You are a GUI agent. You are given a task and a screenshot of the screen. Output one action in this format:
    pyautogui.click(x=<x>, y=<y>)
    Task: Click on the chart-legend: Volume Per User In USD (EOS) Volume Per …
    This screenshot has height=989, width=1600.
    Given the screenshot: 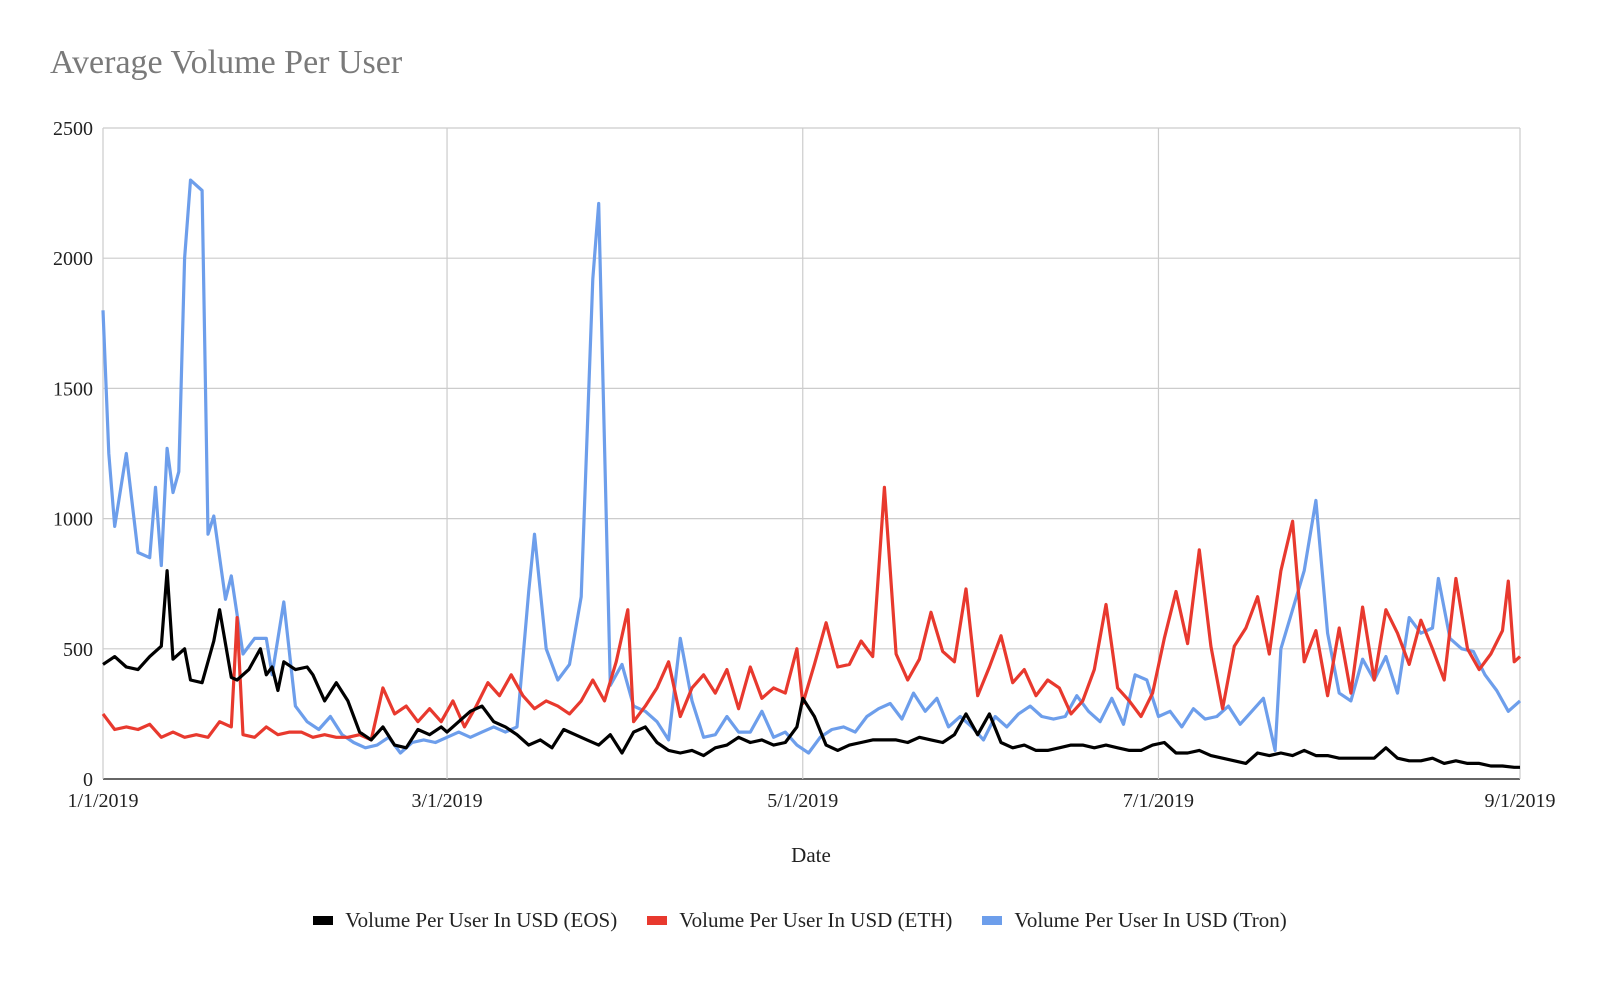 What is the action you would take?
    pyautogui.click(x=800, y=920)
    